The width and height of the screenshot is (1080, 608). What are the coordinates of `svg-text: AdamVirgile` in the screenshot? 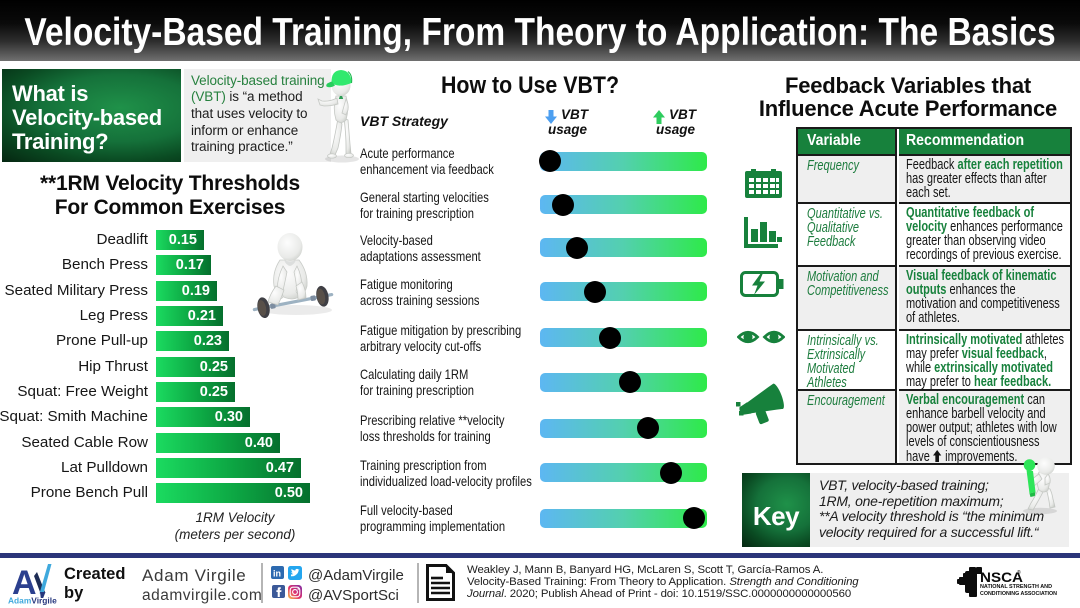 It's located at (32, 601).